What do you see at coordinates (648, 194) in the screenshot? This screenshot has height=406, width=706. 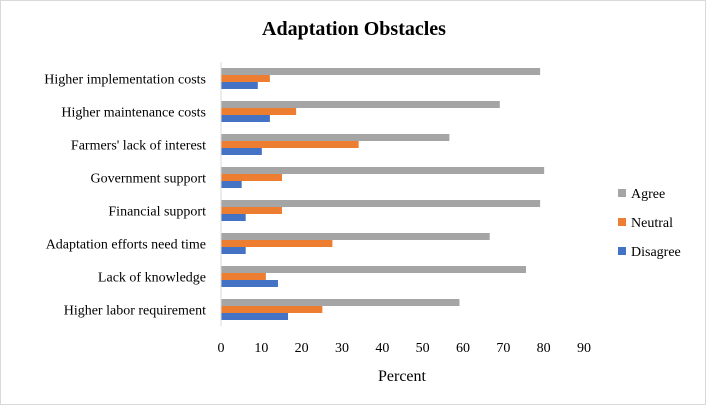 I see `legend-label-agree: Agree` at bounding box center [648, 194].